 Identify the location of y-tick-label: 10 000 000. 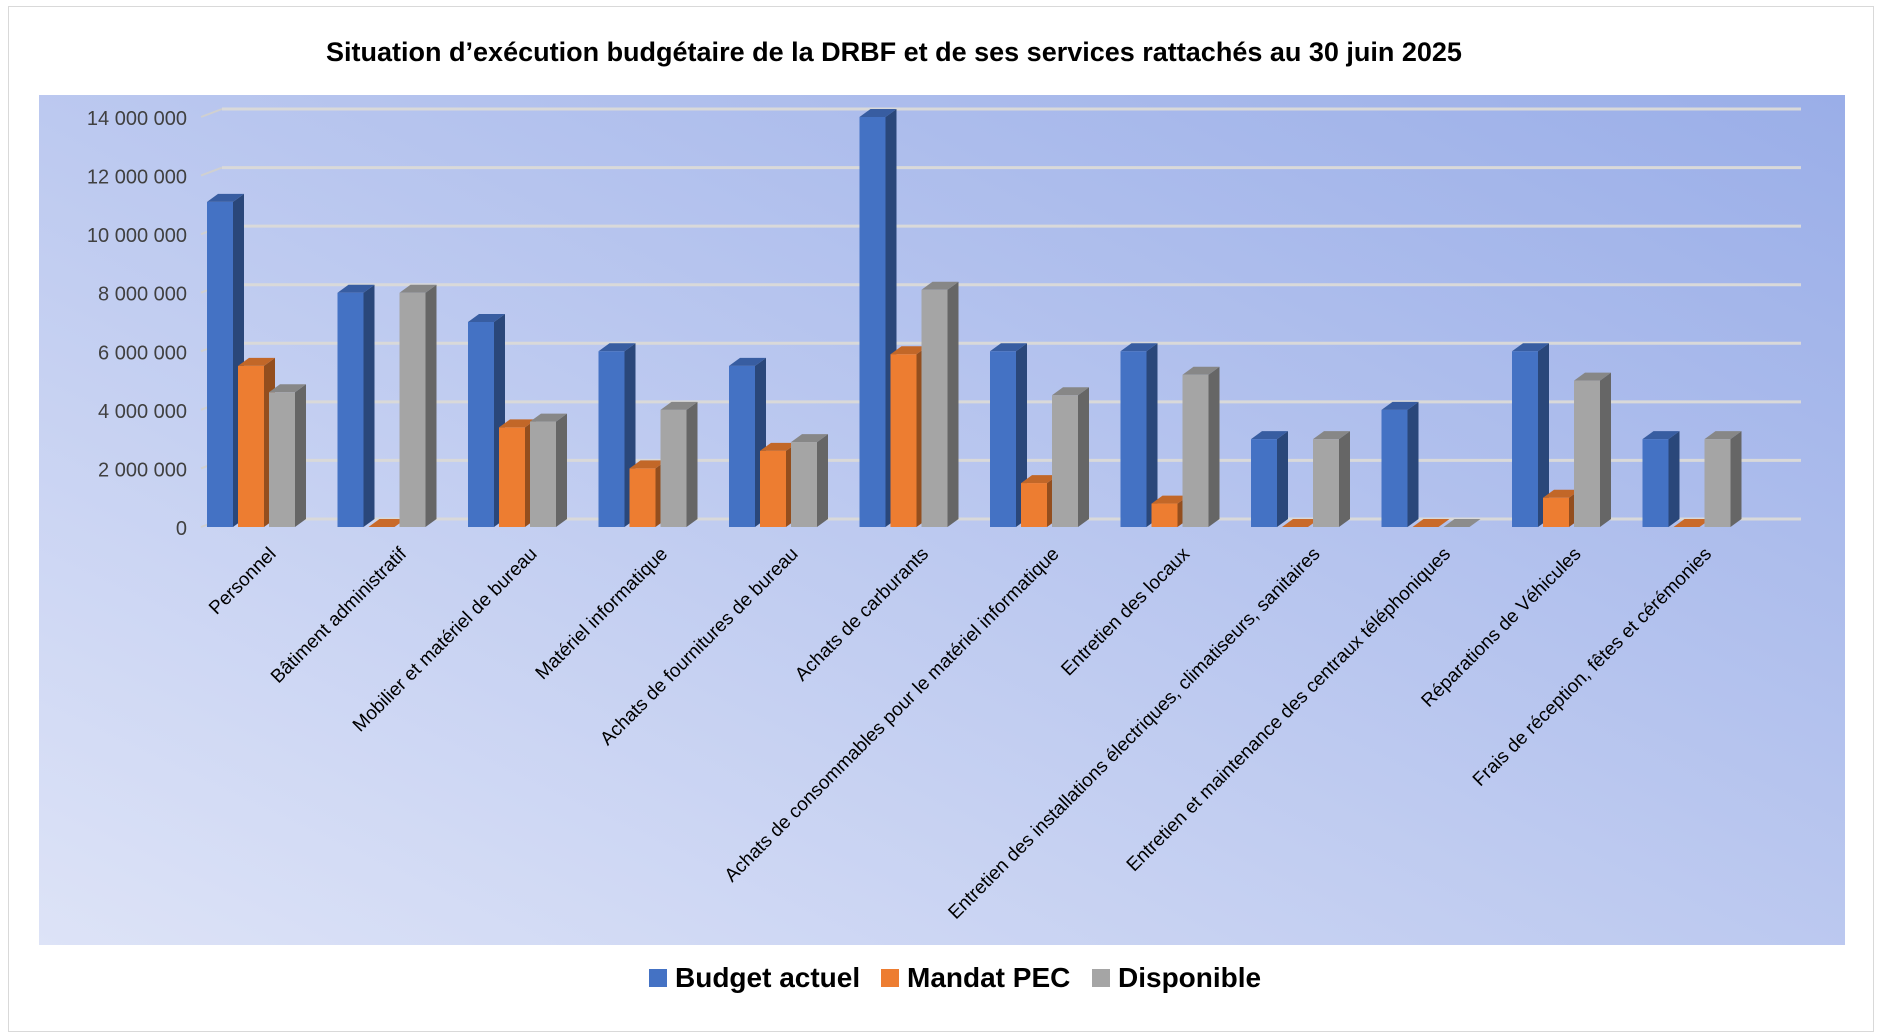
(137, 236).